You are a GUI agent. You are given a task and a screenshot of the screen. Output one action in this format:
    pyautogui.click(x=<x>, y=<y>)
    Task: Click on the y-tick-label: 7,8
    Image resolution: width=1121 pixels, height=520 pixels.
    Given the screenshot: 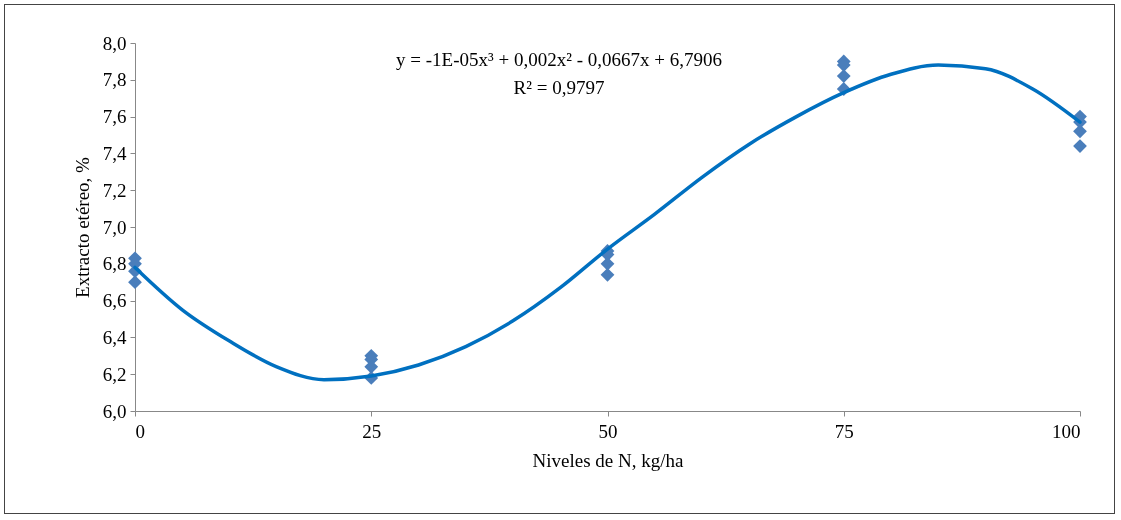 What is the action you would take?
    pyautogui.click(x=114, y=80)
    